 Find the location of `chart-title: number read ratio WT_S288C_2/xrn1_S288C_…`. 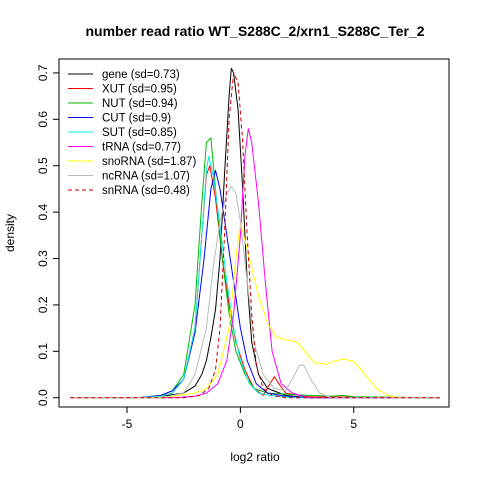

chart-title: number read ratio WT_S288C_2/xrn1_S288C_… is located at coordinates (254, 31).